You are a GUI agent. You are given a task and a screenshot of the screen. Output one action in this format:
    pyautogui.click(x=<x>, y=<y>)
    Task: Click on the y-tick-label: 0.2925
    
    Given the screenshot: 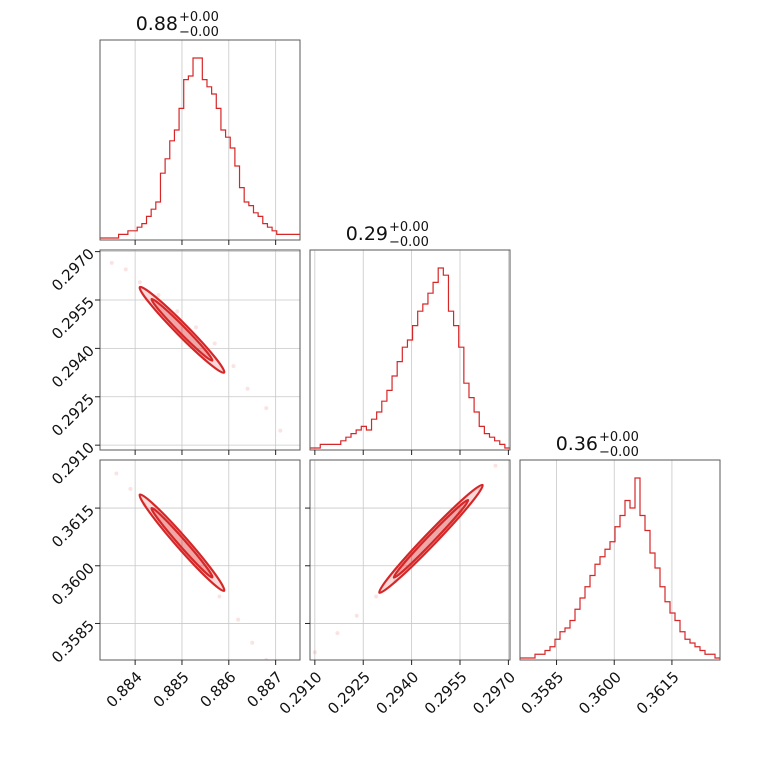 What is the action you would take?
    pyautogui.click(x=73, y=415)
    